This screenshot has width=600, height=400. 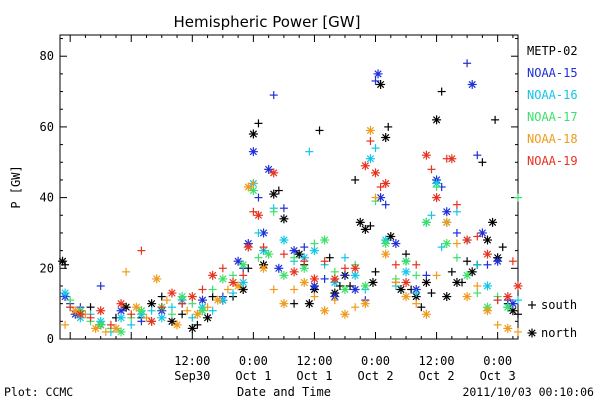 What do you see at coordinates (47, 56) in the screenshot?
I see `y-tick-label: 80` at bounding box center [47, 56].